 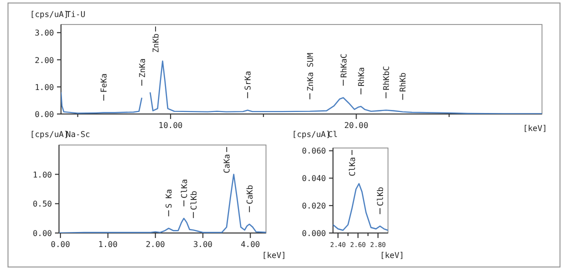 What do you see at coordinates (78, 134) in the screenshot?
I see `chart-title: Na-Sc` at bounding box center [78, 134].